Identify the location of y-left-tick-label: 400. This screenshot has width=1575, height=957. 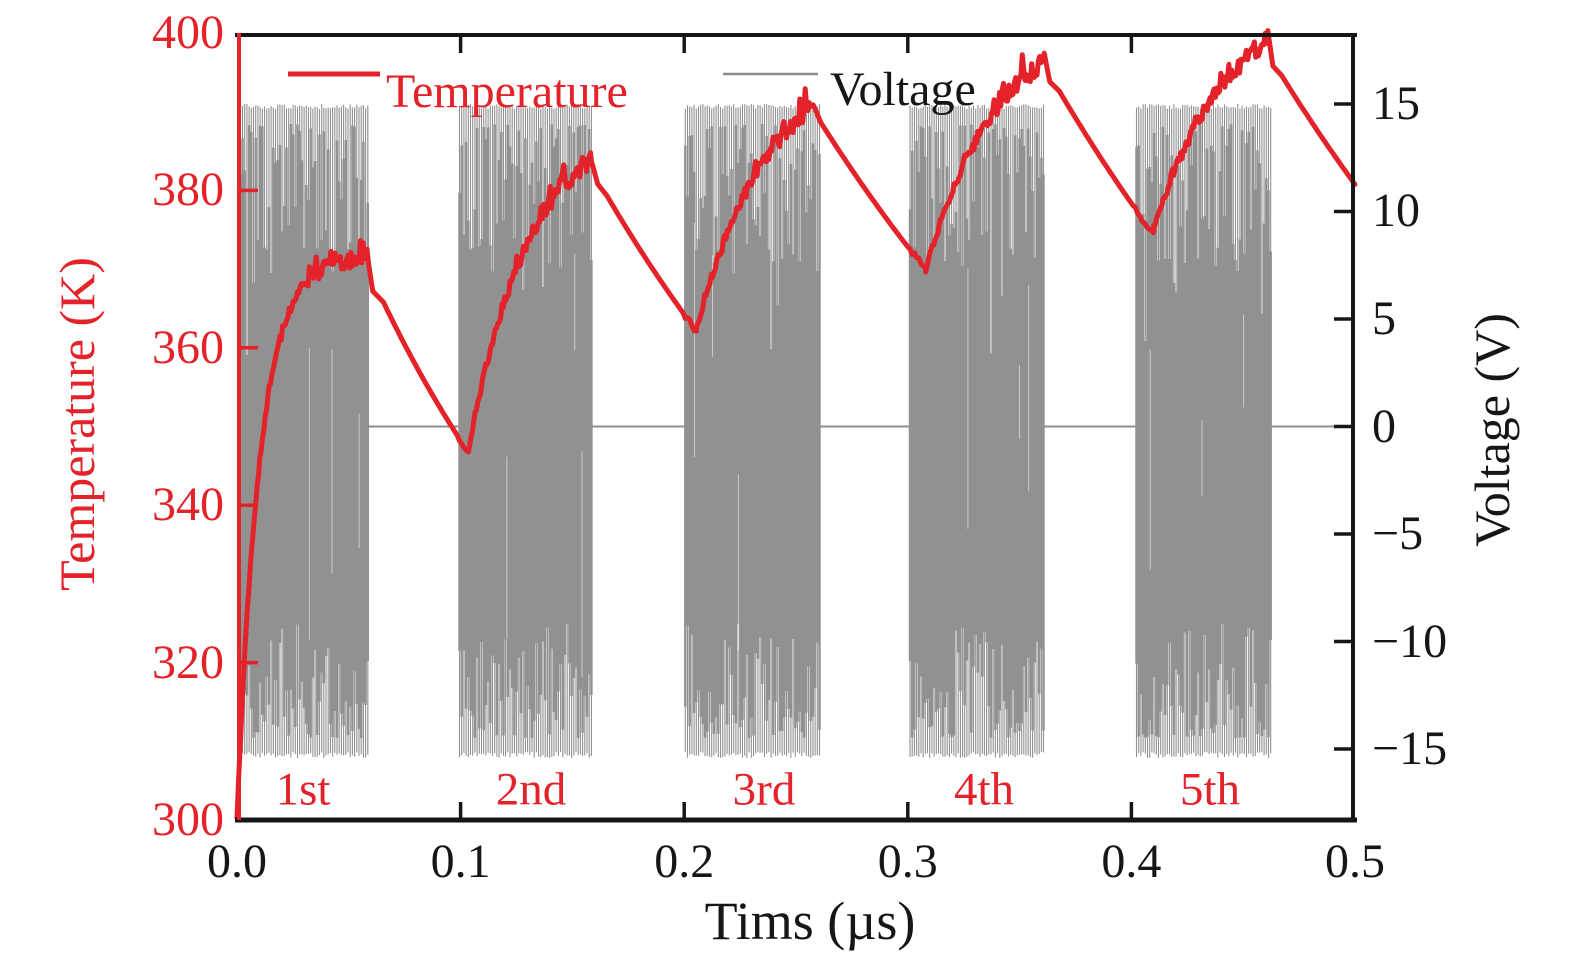
(188, 32).